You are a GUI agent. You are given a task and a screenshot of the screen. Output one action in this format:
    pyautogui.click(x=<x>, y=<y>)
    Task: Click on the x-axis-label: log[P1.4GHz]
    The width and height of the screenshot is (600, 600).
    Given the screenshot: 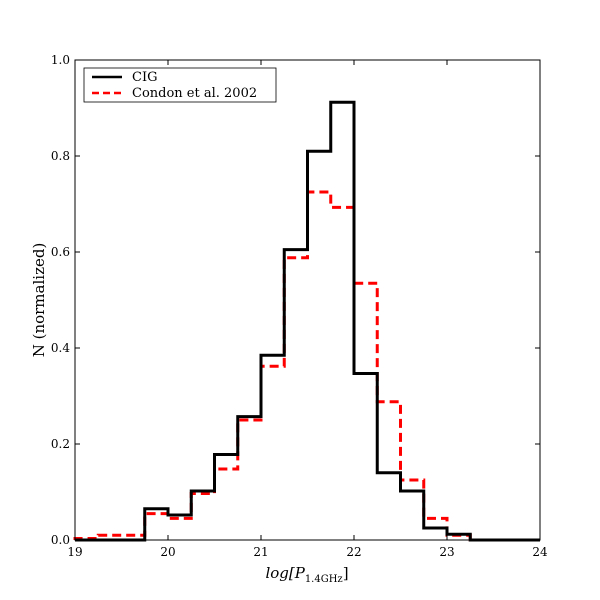 What is the action you would take?
    pyautogui.click(x=306, y=574)
    